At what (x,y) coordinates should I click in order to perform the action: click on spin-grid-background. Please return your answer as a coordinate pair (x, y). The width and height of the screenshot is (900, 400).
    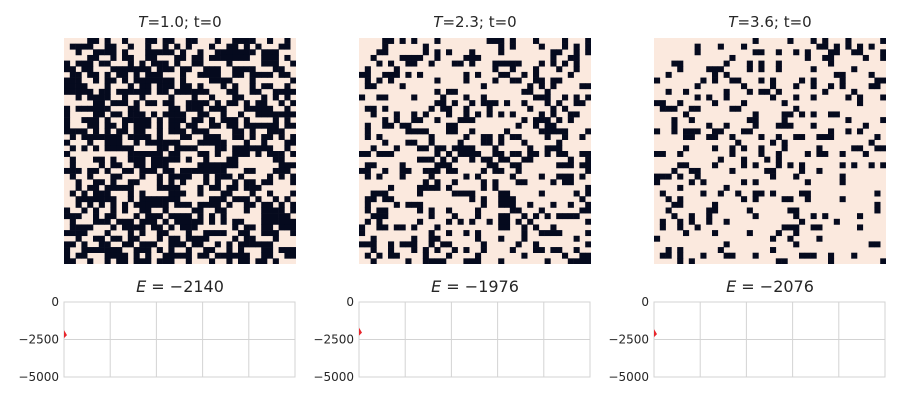
    Looking at the image, I should click on (770, 151).